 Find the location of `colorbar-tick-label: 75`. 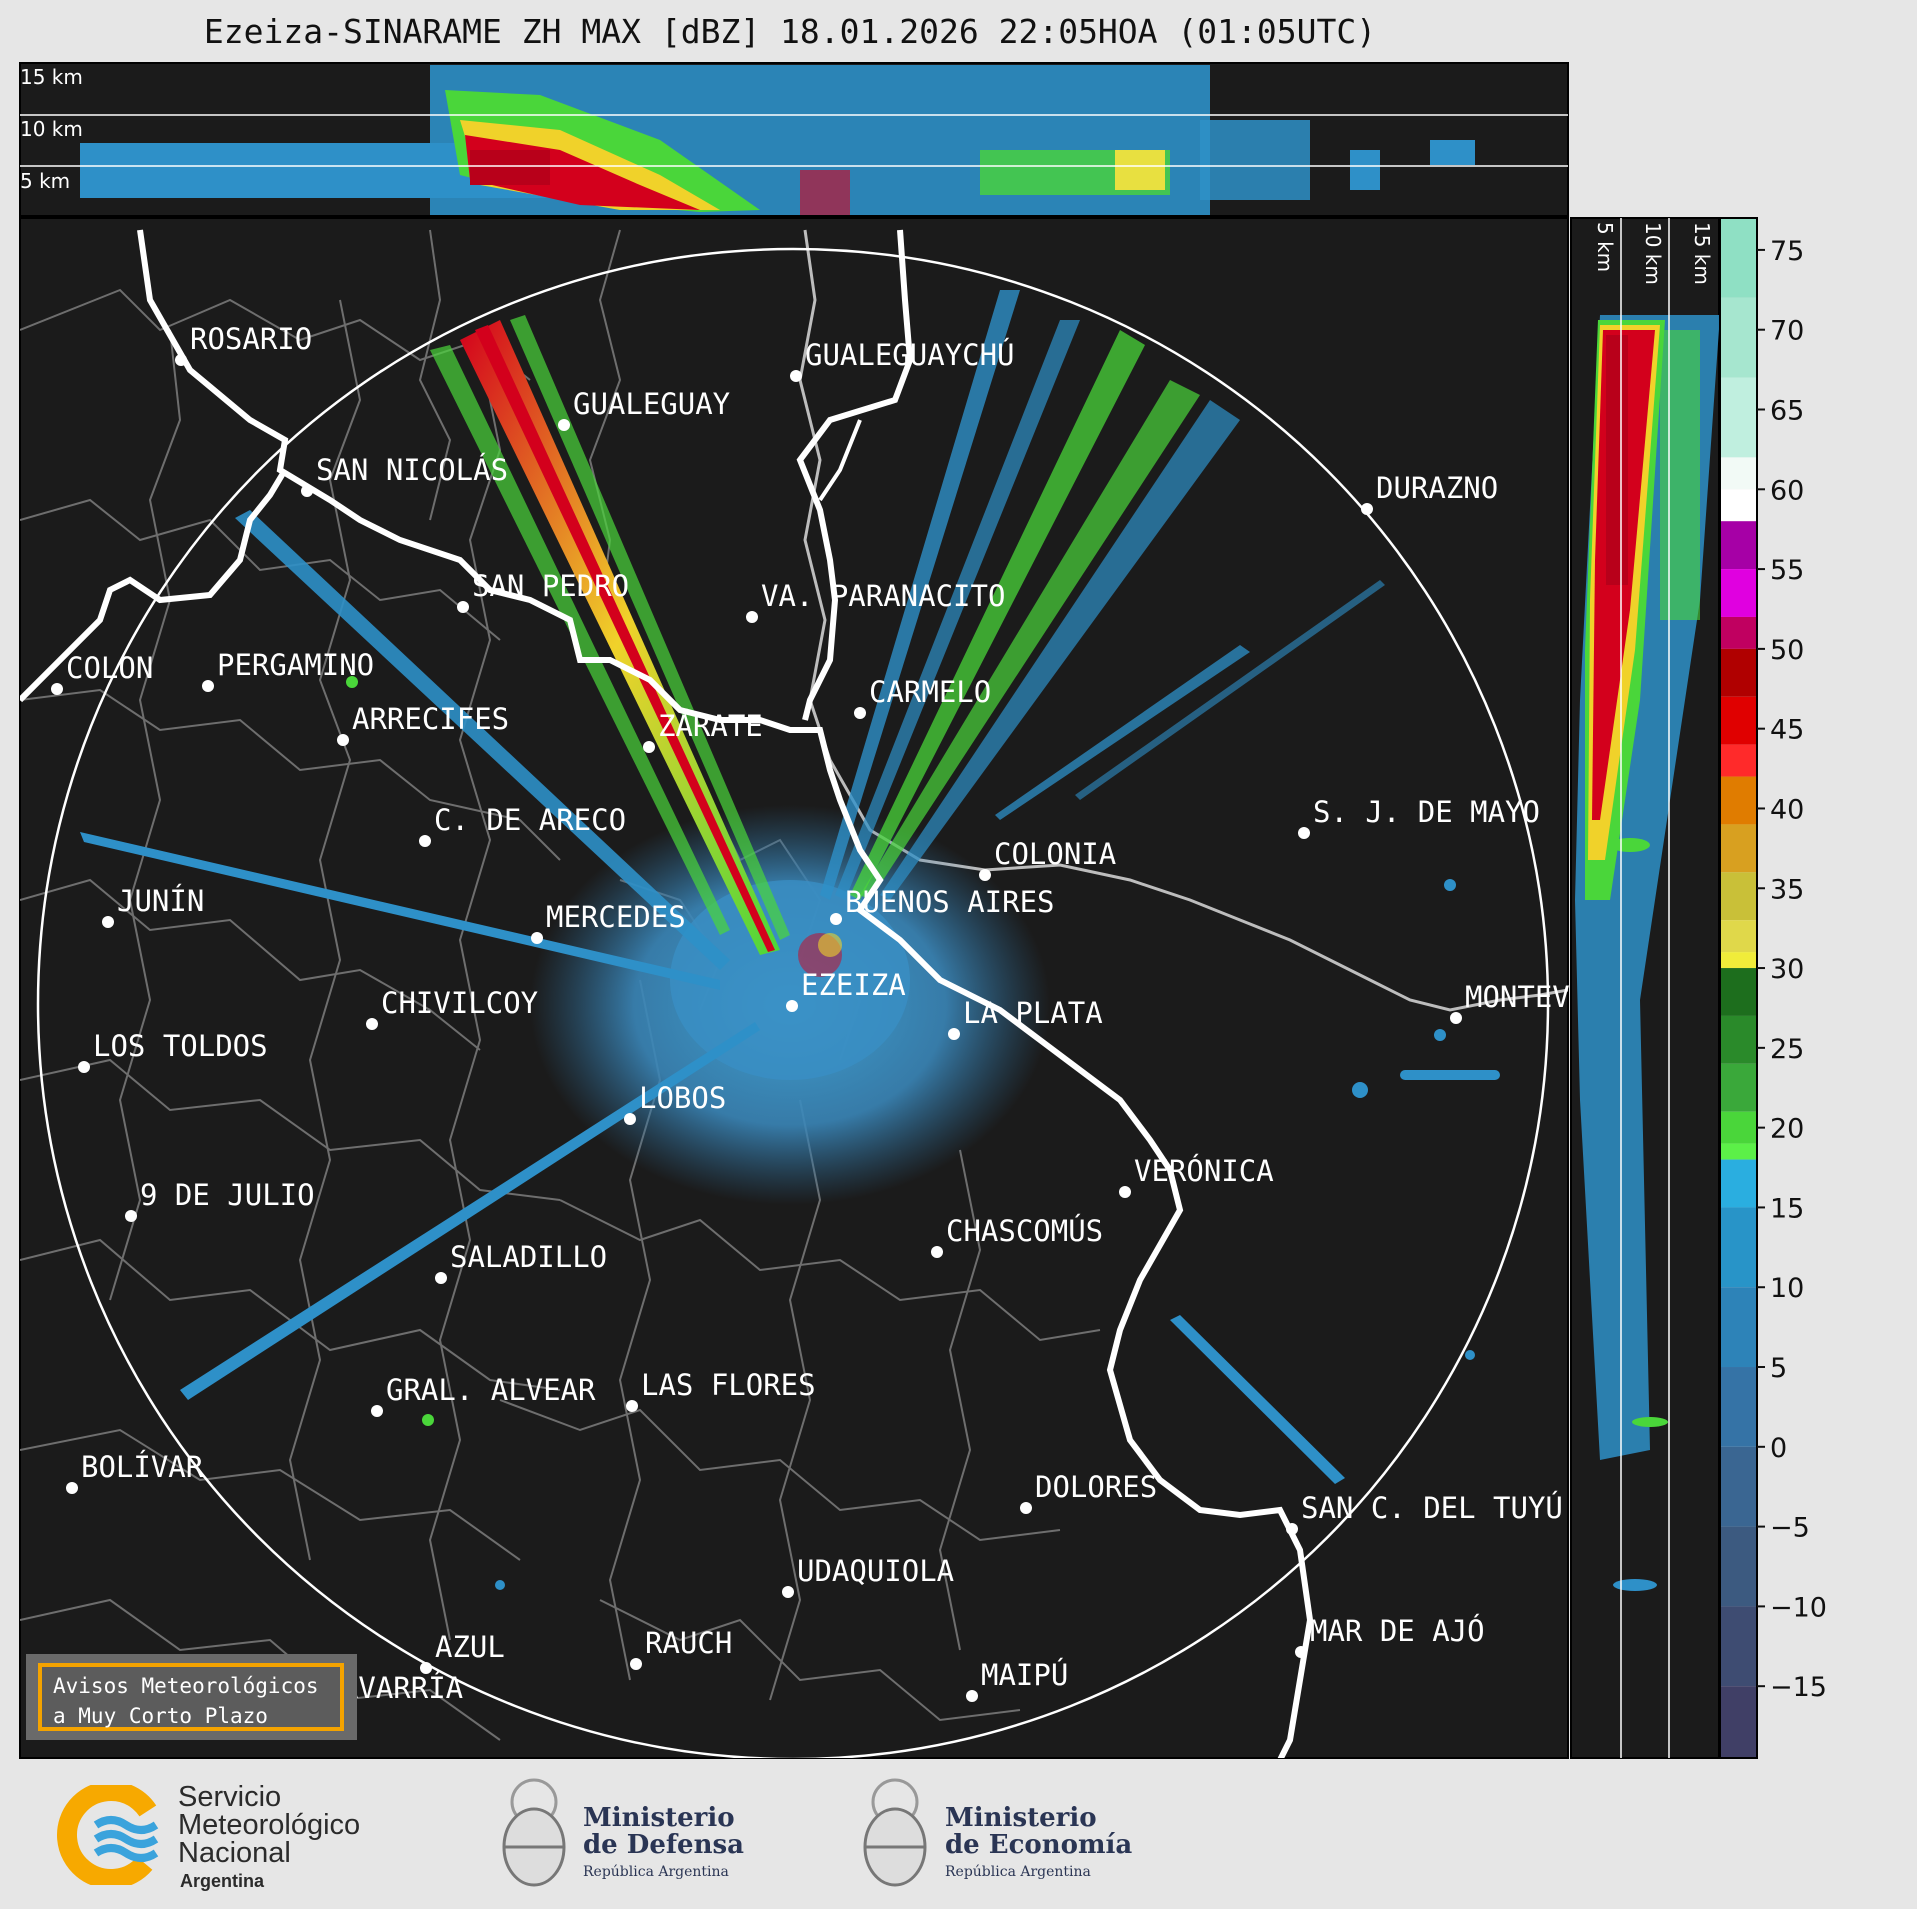

colorbar-tick-label: 75 is located at coordinates (1787, 251).